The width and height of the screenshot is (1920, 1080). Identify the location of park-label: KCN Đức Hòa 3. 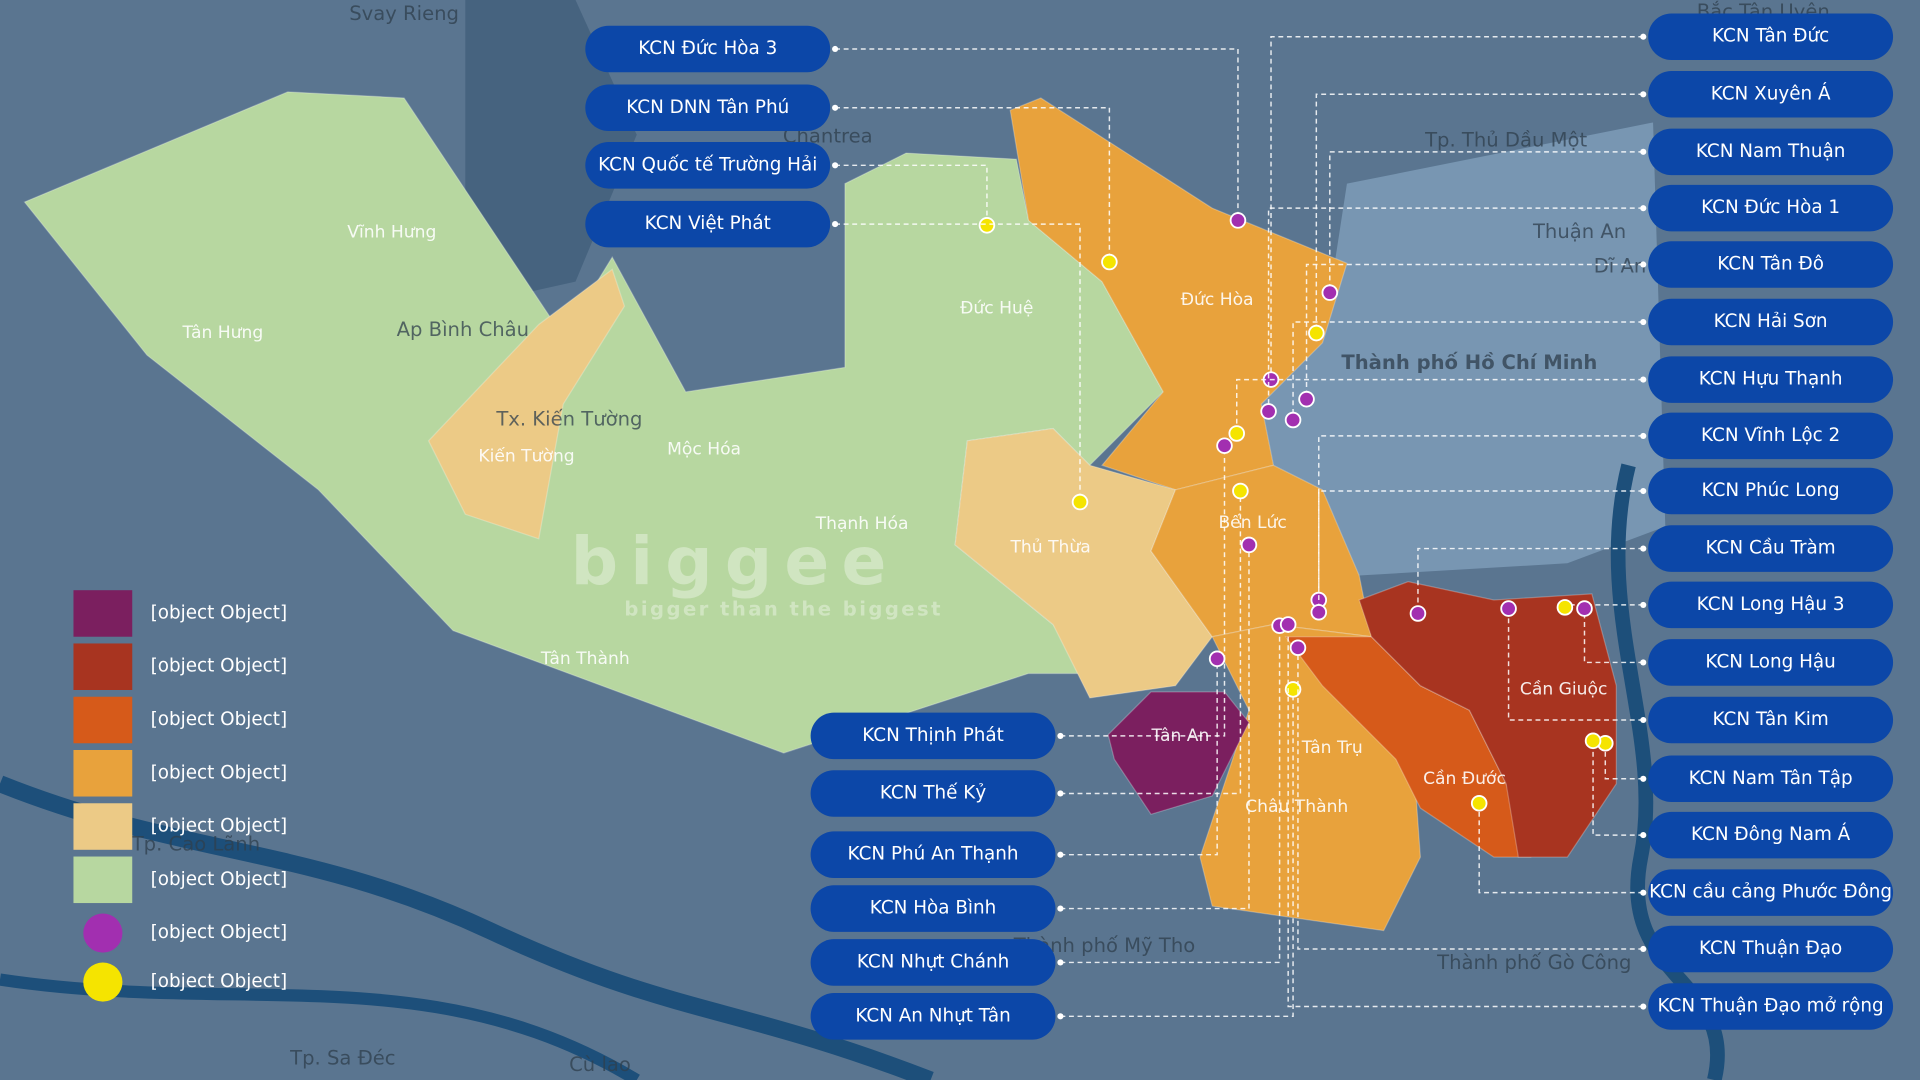
(707, 48).